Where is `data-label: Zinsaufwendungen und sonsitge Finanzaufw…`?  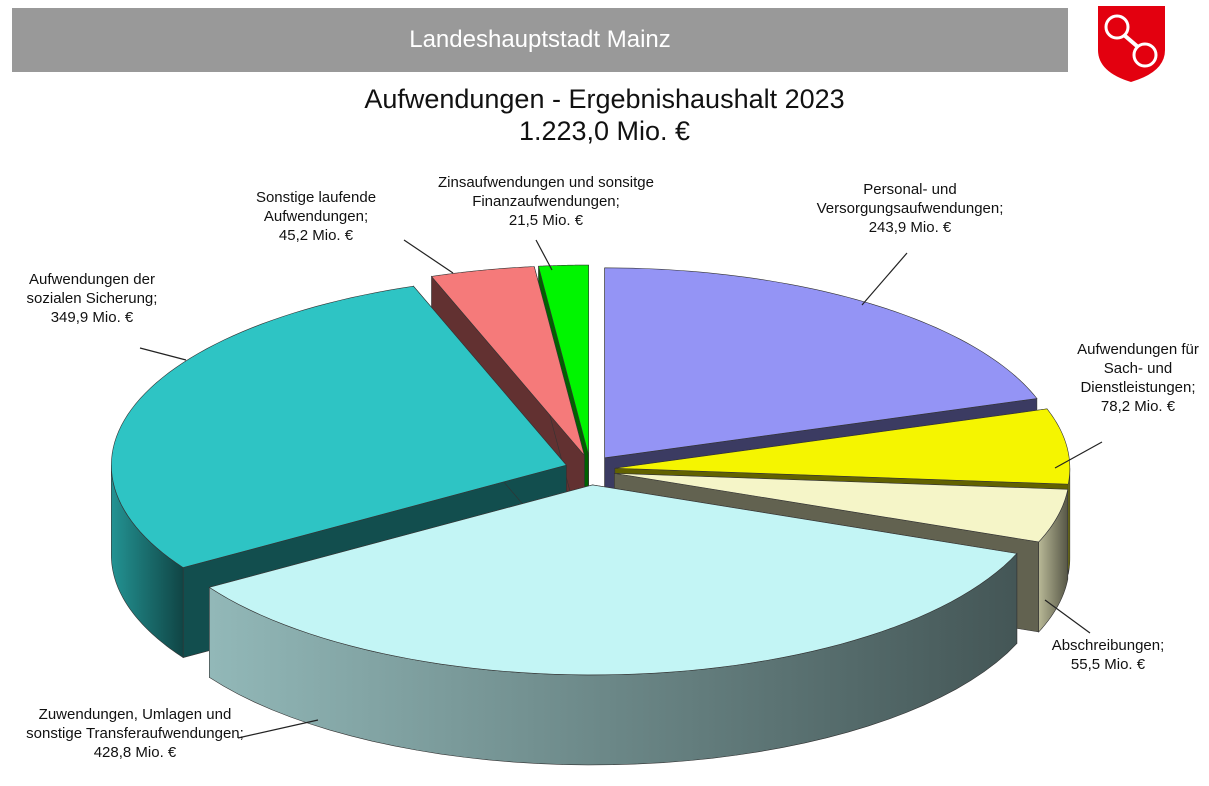 data-label: Zinsaufwendungen und sonsitge Finanzaufw… is located at coordinates (546, 201).